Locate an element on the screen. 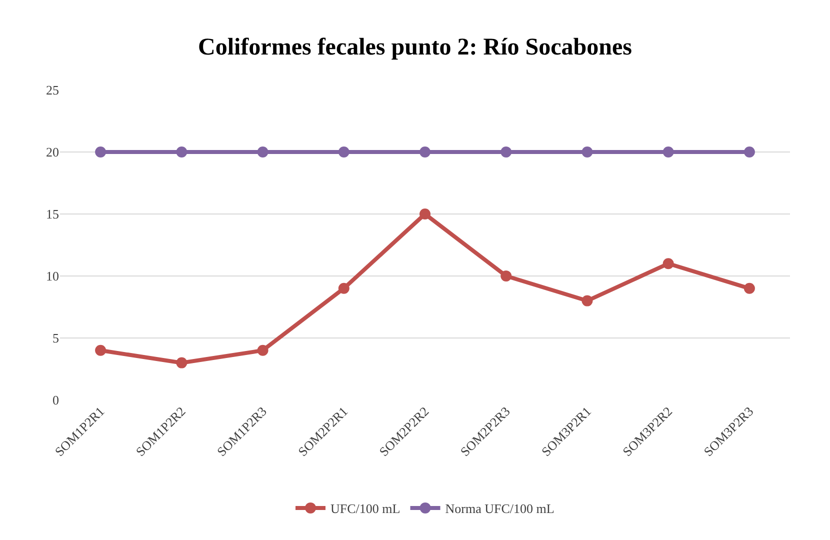 The height and width of the screenshot is (540, 830). y-tick-label: 20 is located at coordinates (52, 152).